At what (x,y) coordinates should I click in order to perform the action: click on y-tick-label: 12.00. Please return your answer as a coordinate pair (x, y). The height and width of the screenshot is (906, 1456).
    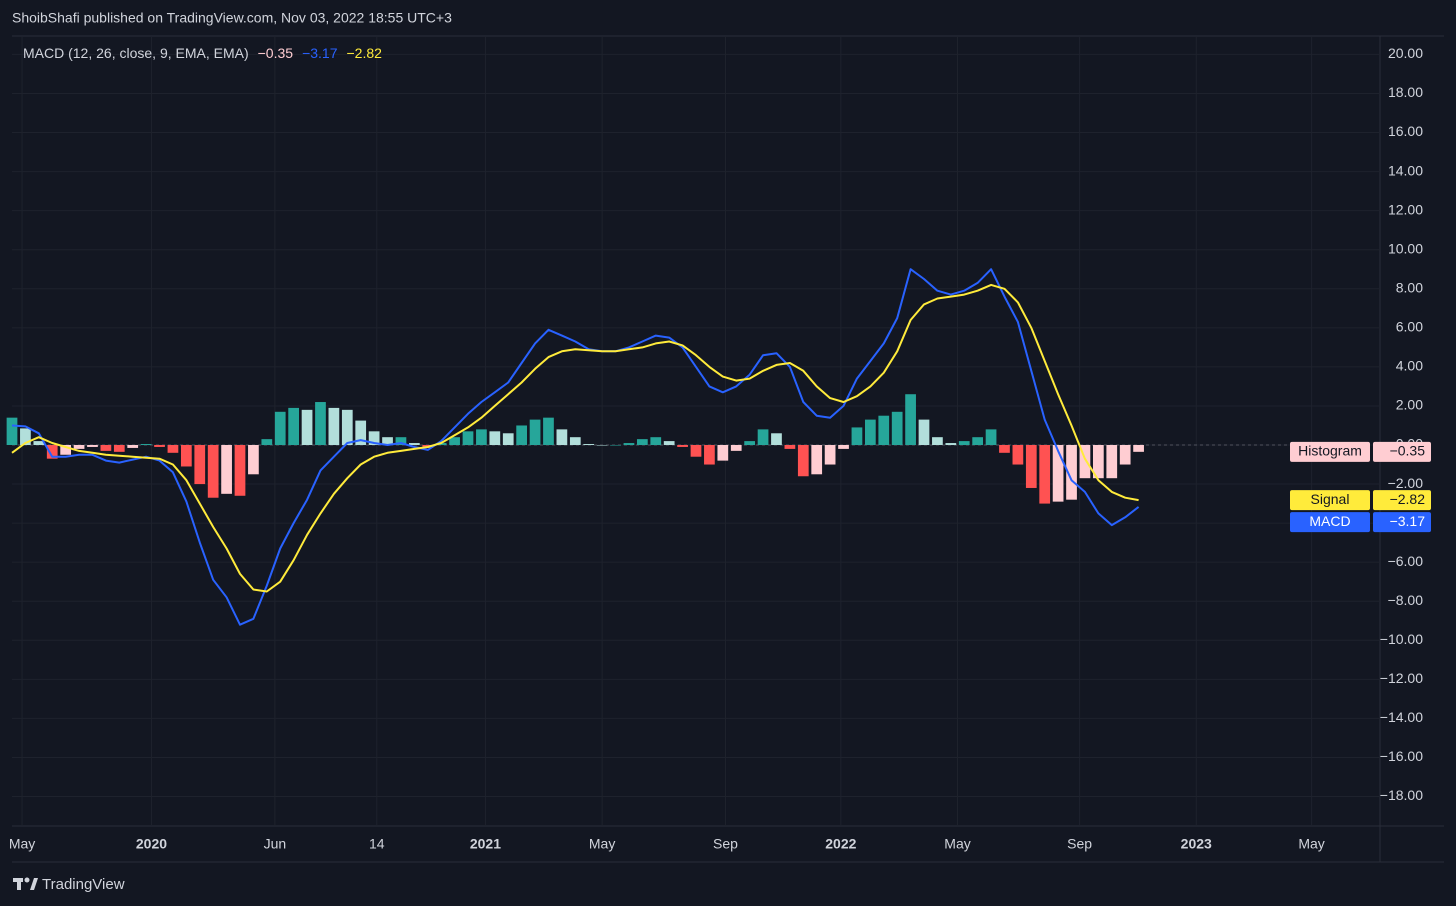
    Looking at the image, I should click on (1405, 209).